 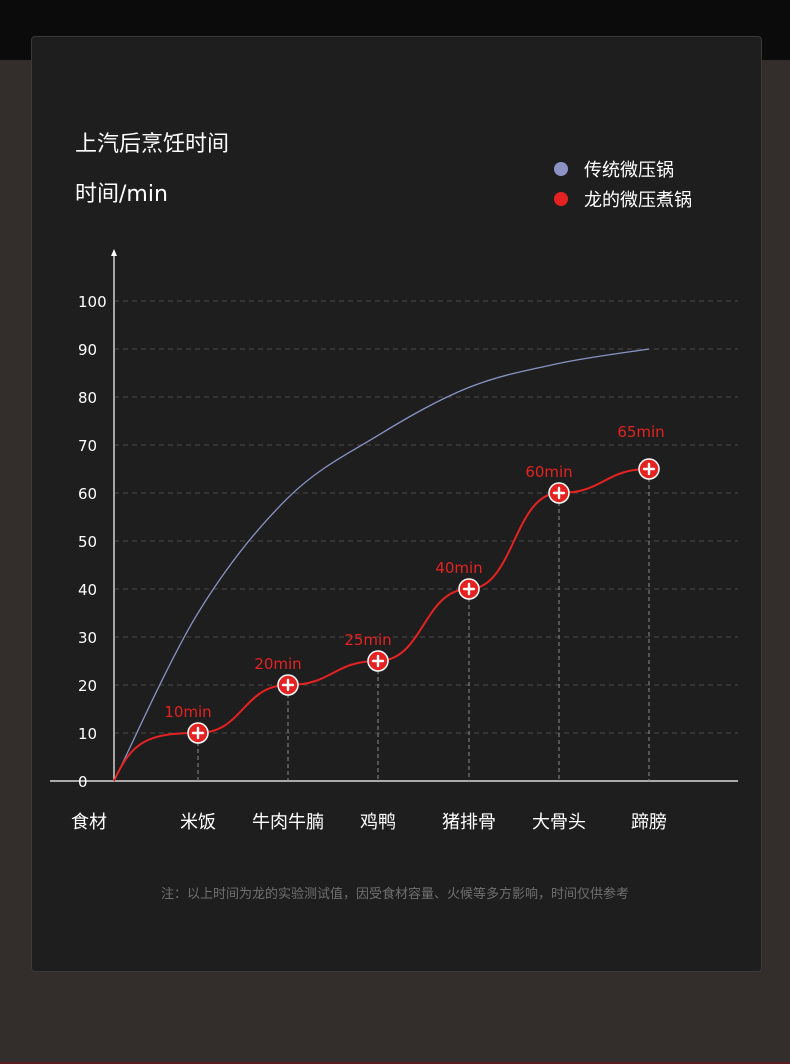 What do you see at coordinates (87, 350) in the screenshot?
I see `y-tick-label-90: 90` at bounding box center [87, 350].